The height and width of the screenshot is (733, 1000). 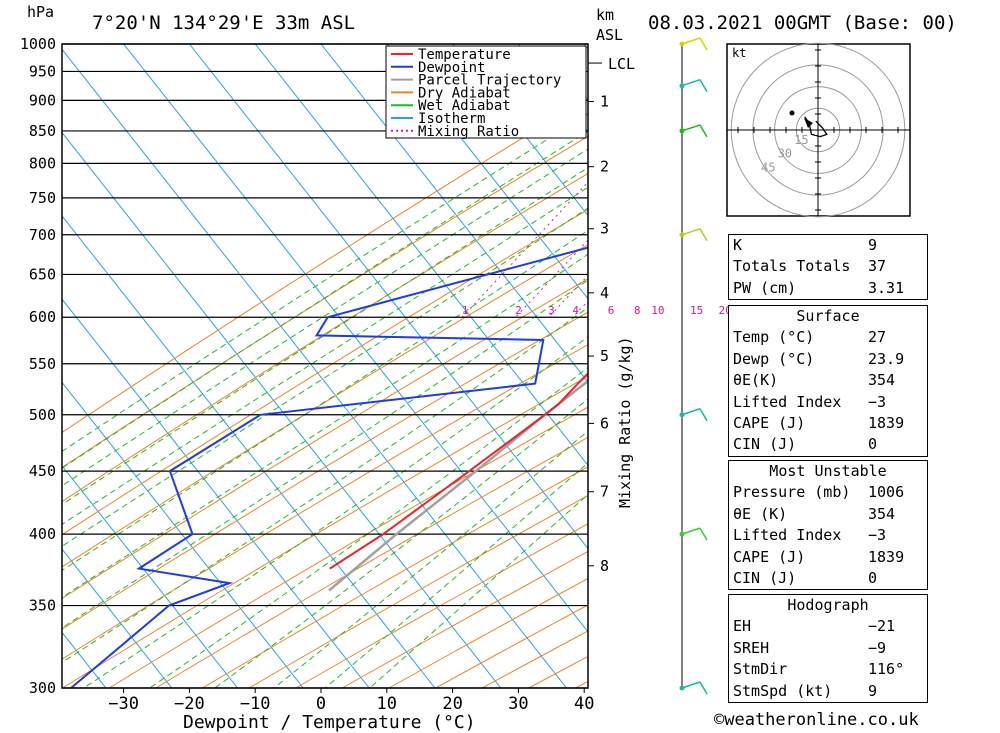 What do you see at coordinates (877, 647) in the screenshot?
I see `row-value: −9` at bounding box center [877, 647].